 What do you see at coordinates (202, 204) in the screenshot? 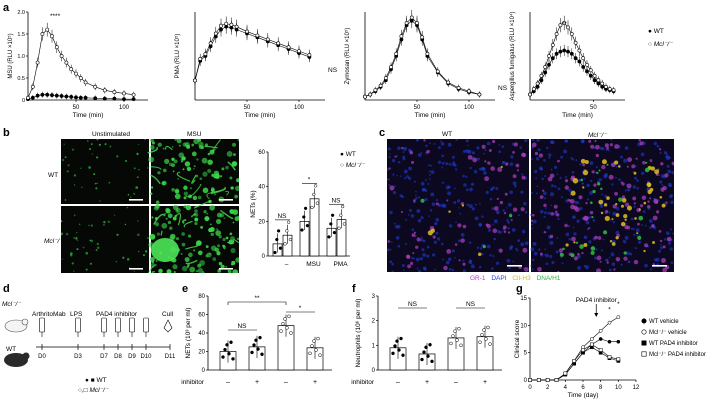
I see `net-strand` at bounding box center [202, 204].